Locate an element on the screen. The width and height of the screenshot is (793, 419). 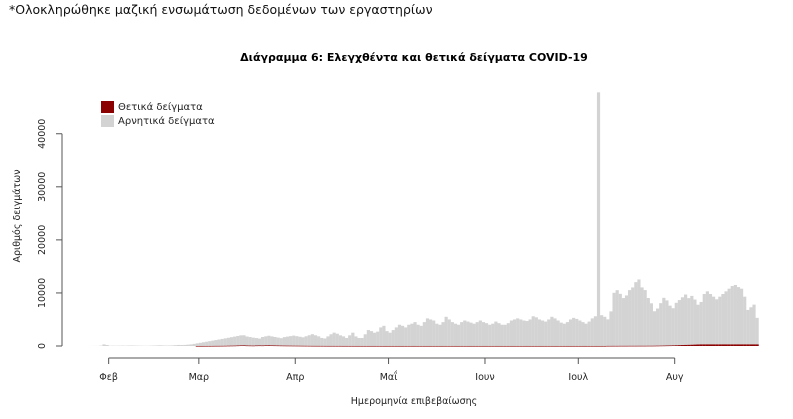
legend-swatch-positive is located at coordinates (107, 107).